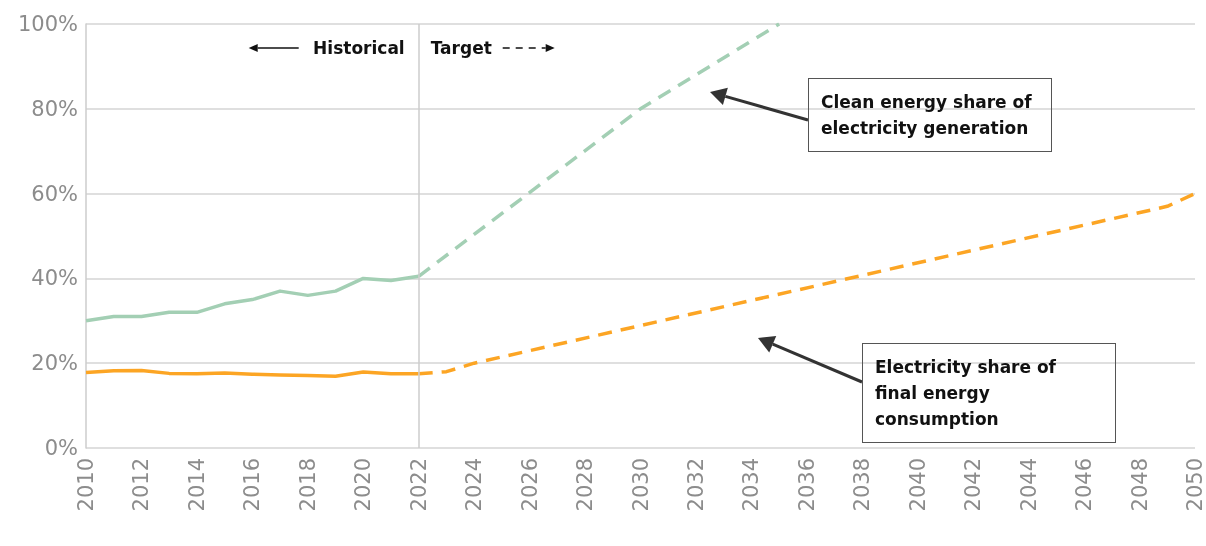 Image resolution: width=1206 pixels, height=546 pixels. What do you see at coordinates (751, 485) in the screenshot?
I see `x-tick-label: 2034` at bounding box center [751, 485].